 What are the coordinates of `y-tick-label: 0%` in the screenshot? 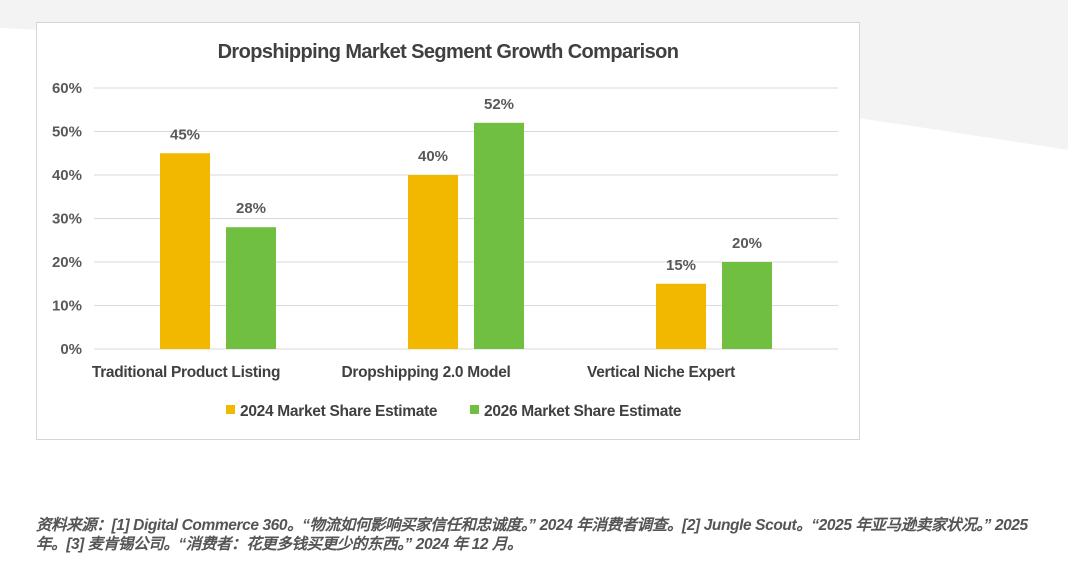 It's located at (71, 349).